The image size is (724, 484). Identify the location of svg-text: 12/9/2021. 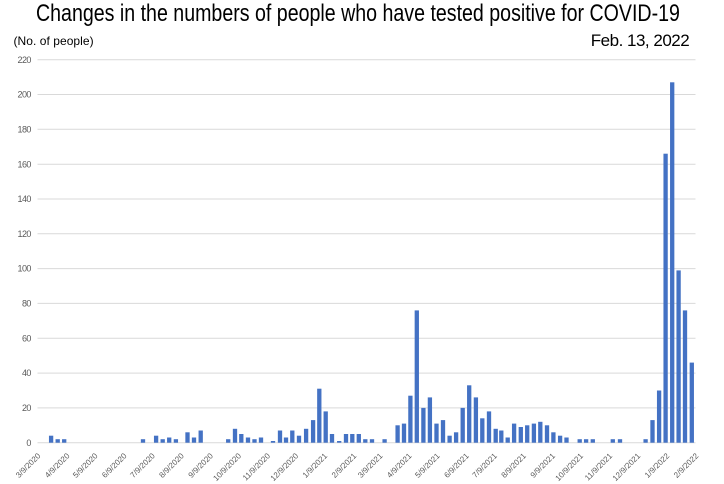
(627, 467).